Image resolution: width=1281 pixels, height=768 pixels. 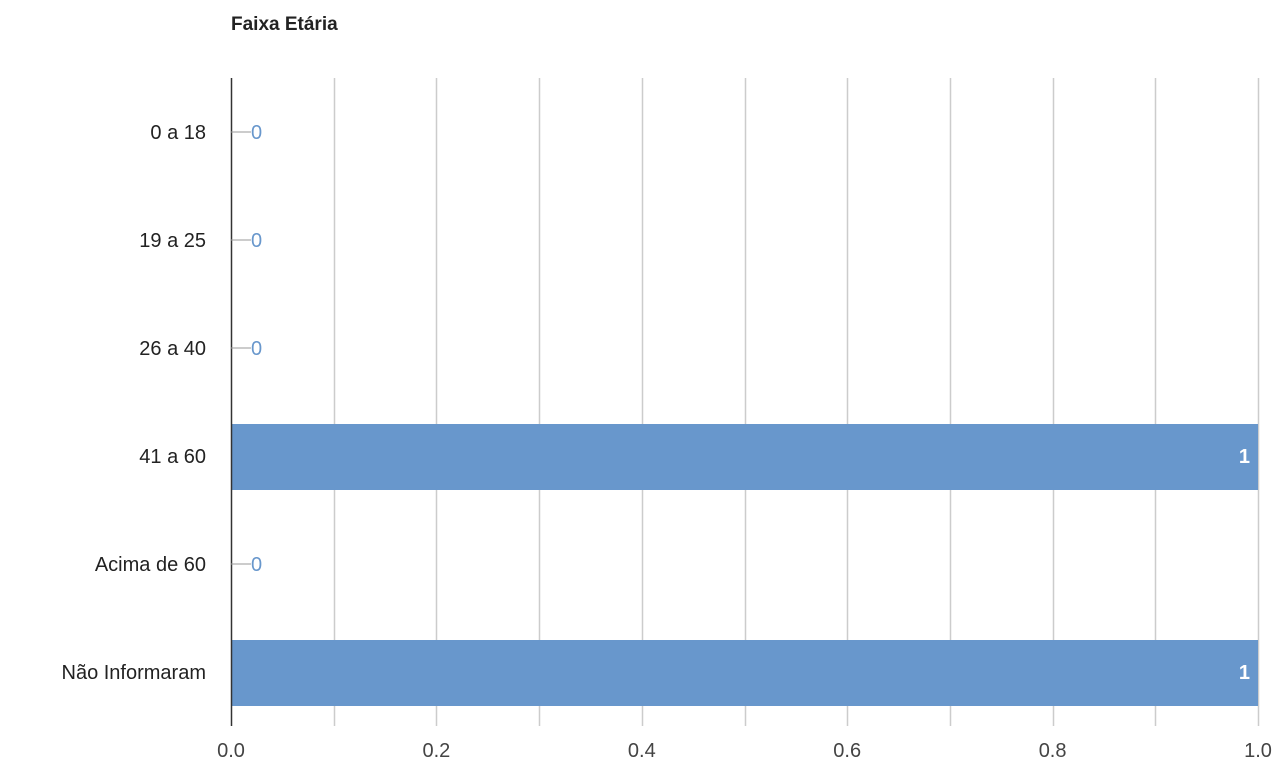 I want to click on x-tick-label: 0.4, so click(x=642, y=751).